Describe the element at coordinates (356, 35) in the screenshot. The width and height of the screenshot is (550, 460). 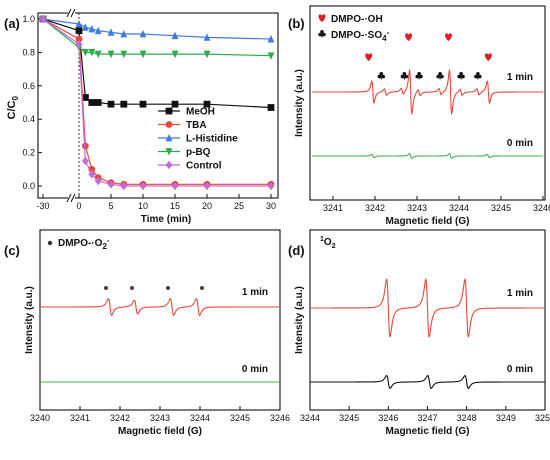
I see `legend-label-part: DMPO-·SO` at that location.